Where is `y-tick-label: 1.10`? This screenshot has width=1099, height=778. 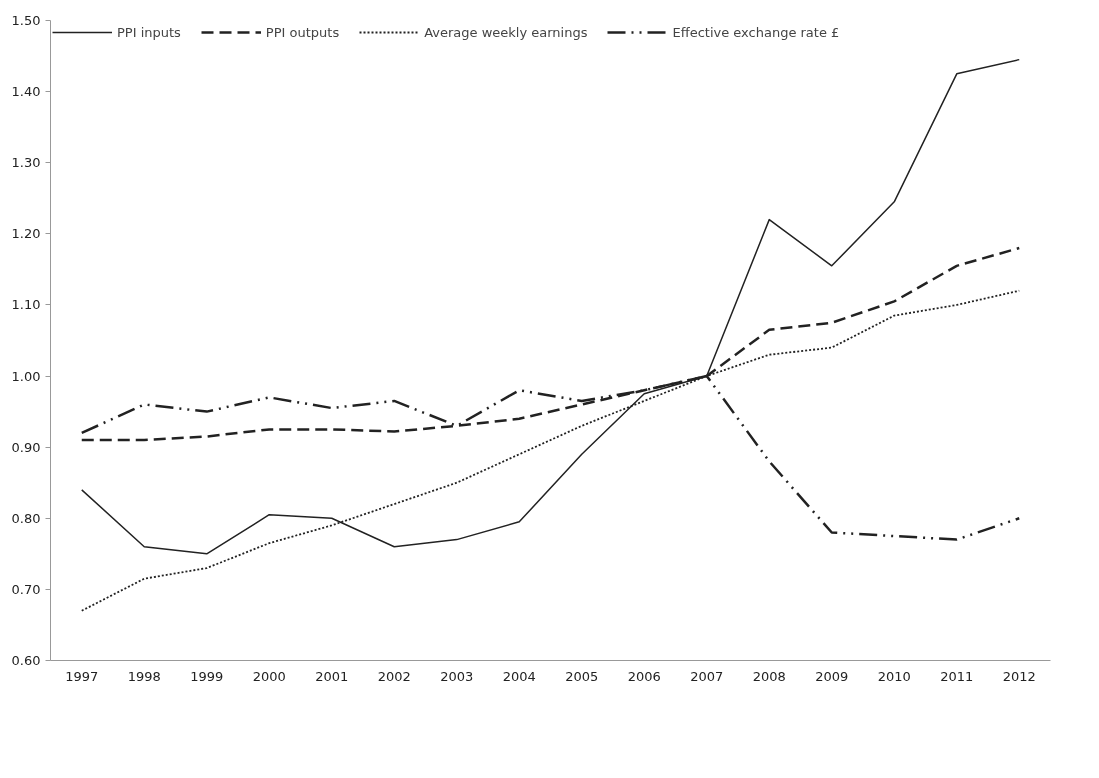
y-tick-label: 1.10 is located at coordinates (26, 305).